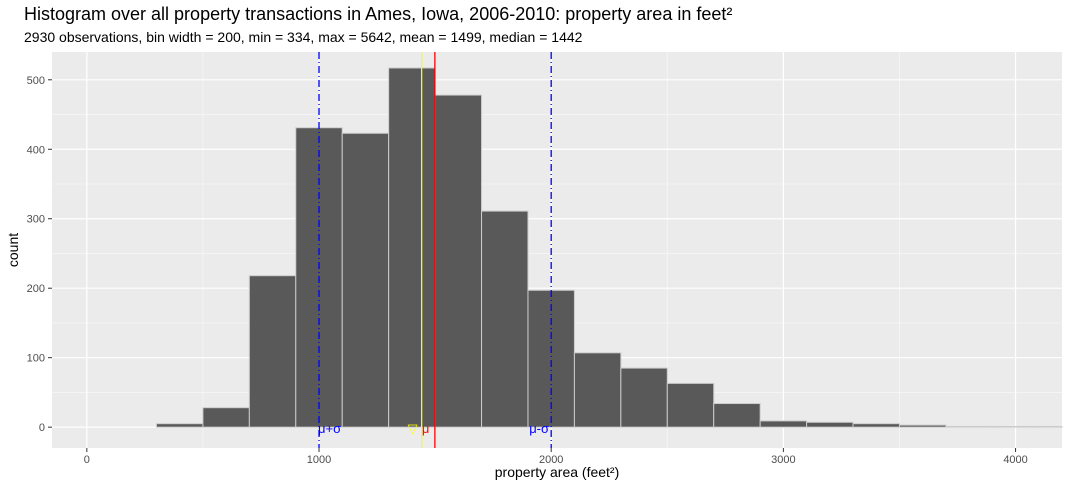 The height and width of the screenshot is (487, 1069). I want to click on y-tick-label: 500, so click(36, 81).